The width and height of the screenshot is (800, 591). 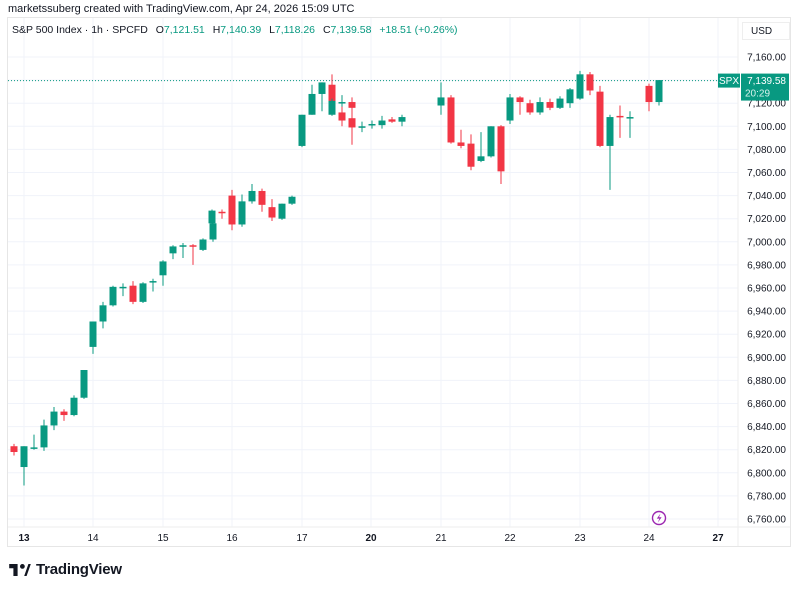 What do you see at coordinates (295, 30) in the screenshot?
I see `low-value: 7,118.26` at bounding box center [295, 30].